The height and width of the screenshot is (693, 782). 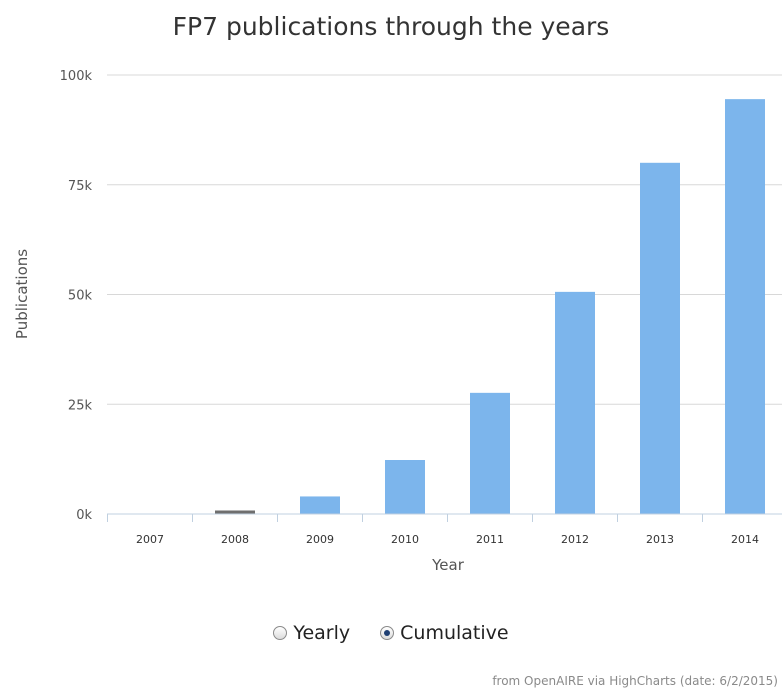 What do you see at coordinates (80, 296) in the screenshot?
I see `y-tick-label: 50k` at bounding box center [80, 296].